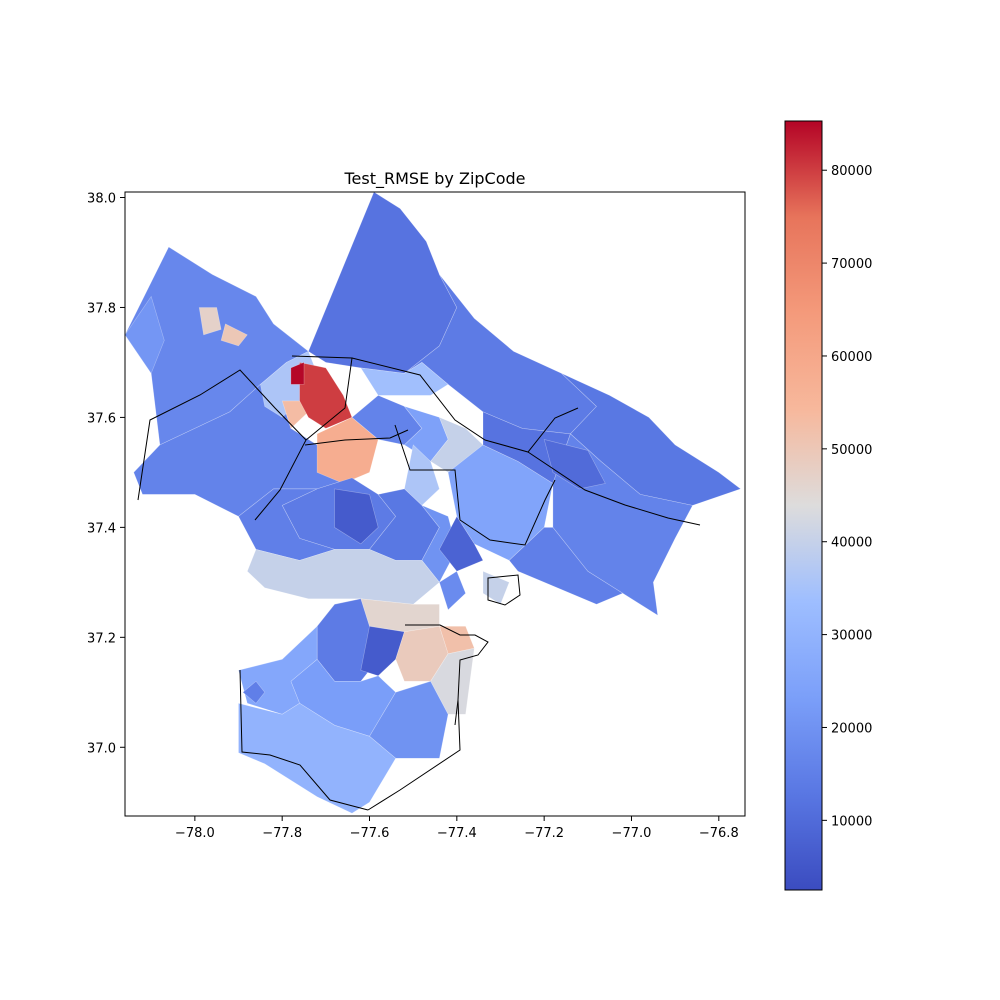 This screenshot has width=1000, height=1000. I want to click on colorbar-ticks: 10000 20000 30000 40000 50000 60000 70000 80000, so click(847, 496).